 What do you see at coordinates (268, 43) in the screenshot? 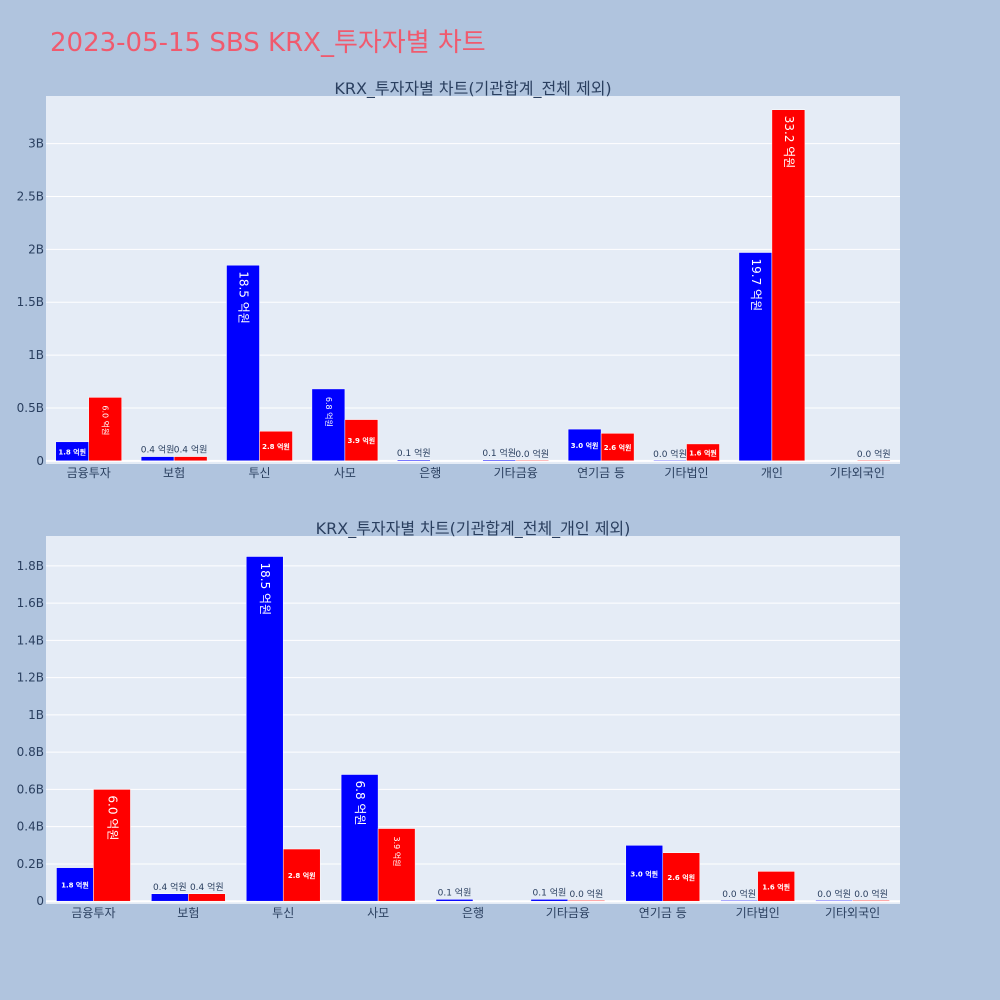
I see `page-title: 2023-05-15 SBS KRX_투자자별 차트` at bounding box center [268, 43].